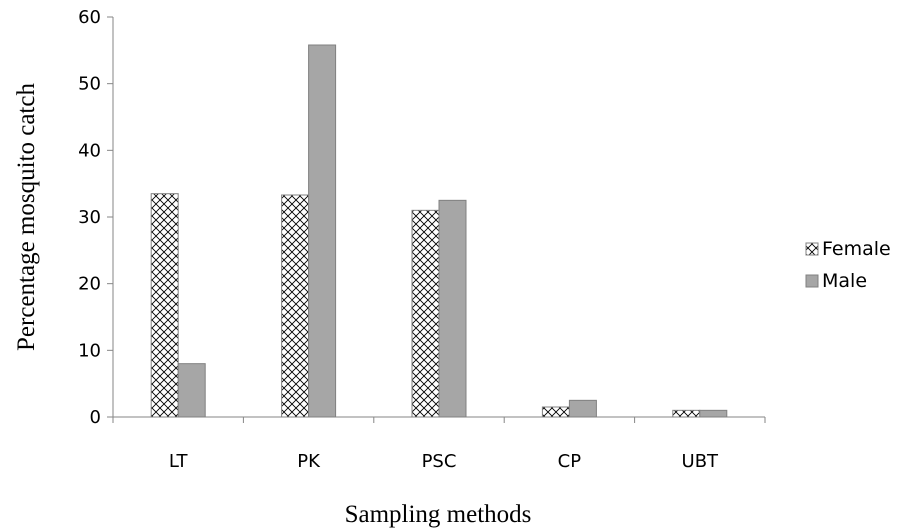 The width and height of the screenshot is (906, 531). Describe the element at coordinates (812, 249) in the screenshot. I see `legend-swatch-female` at that location.